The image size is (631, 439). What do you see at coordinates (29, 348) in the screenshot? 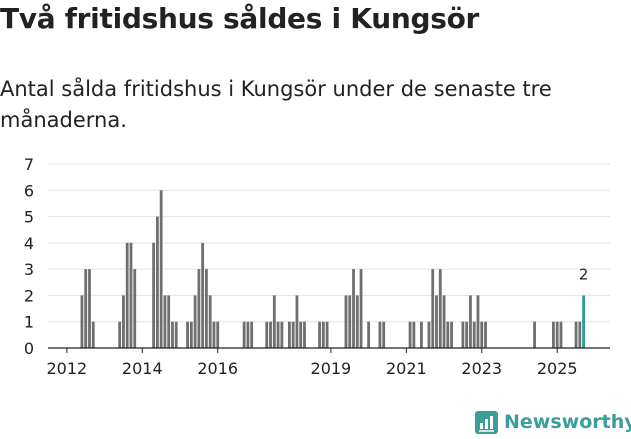
I see `y-tick-label: 0` at bounding box center [29, 348].